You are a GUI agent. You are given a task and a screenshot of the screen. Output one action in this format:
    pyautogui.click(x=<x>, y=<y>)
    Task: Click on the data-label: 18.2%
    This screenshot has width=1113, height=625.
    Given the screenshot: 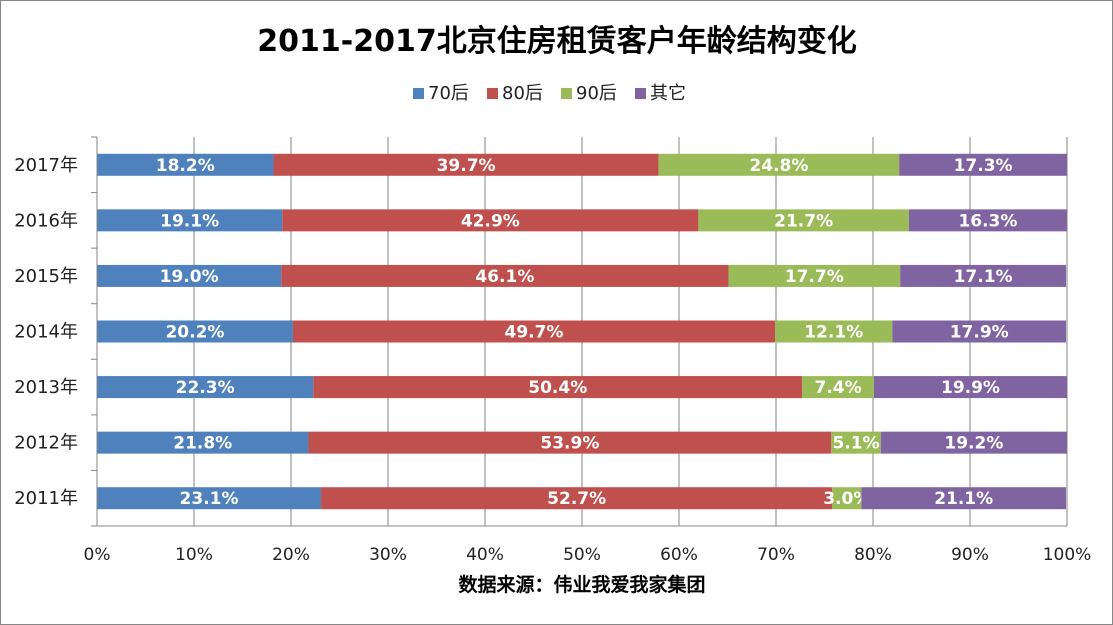 What is the action you would take?
    pyautogui.click(x=185, y=166)
    